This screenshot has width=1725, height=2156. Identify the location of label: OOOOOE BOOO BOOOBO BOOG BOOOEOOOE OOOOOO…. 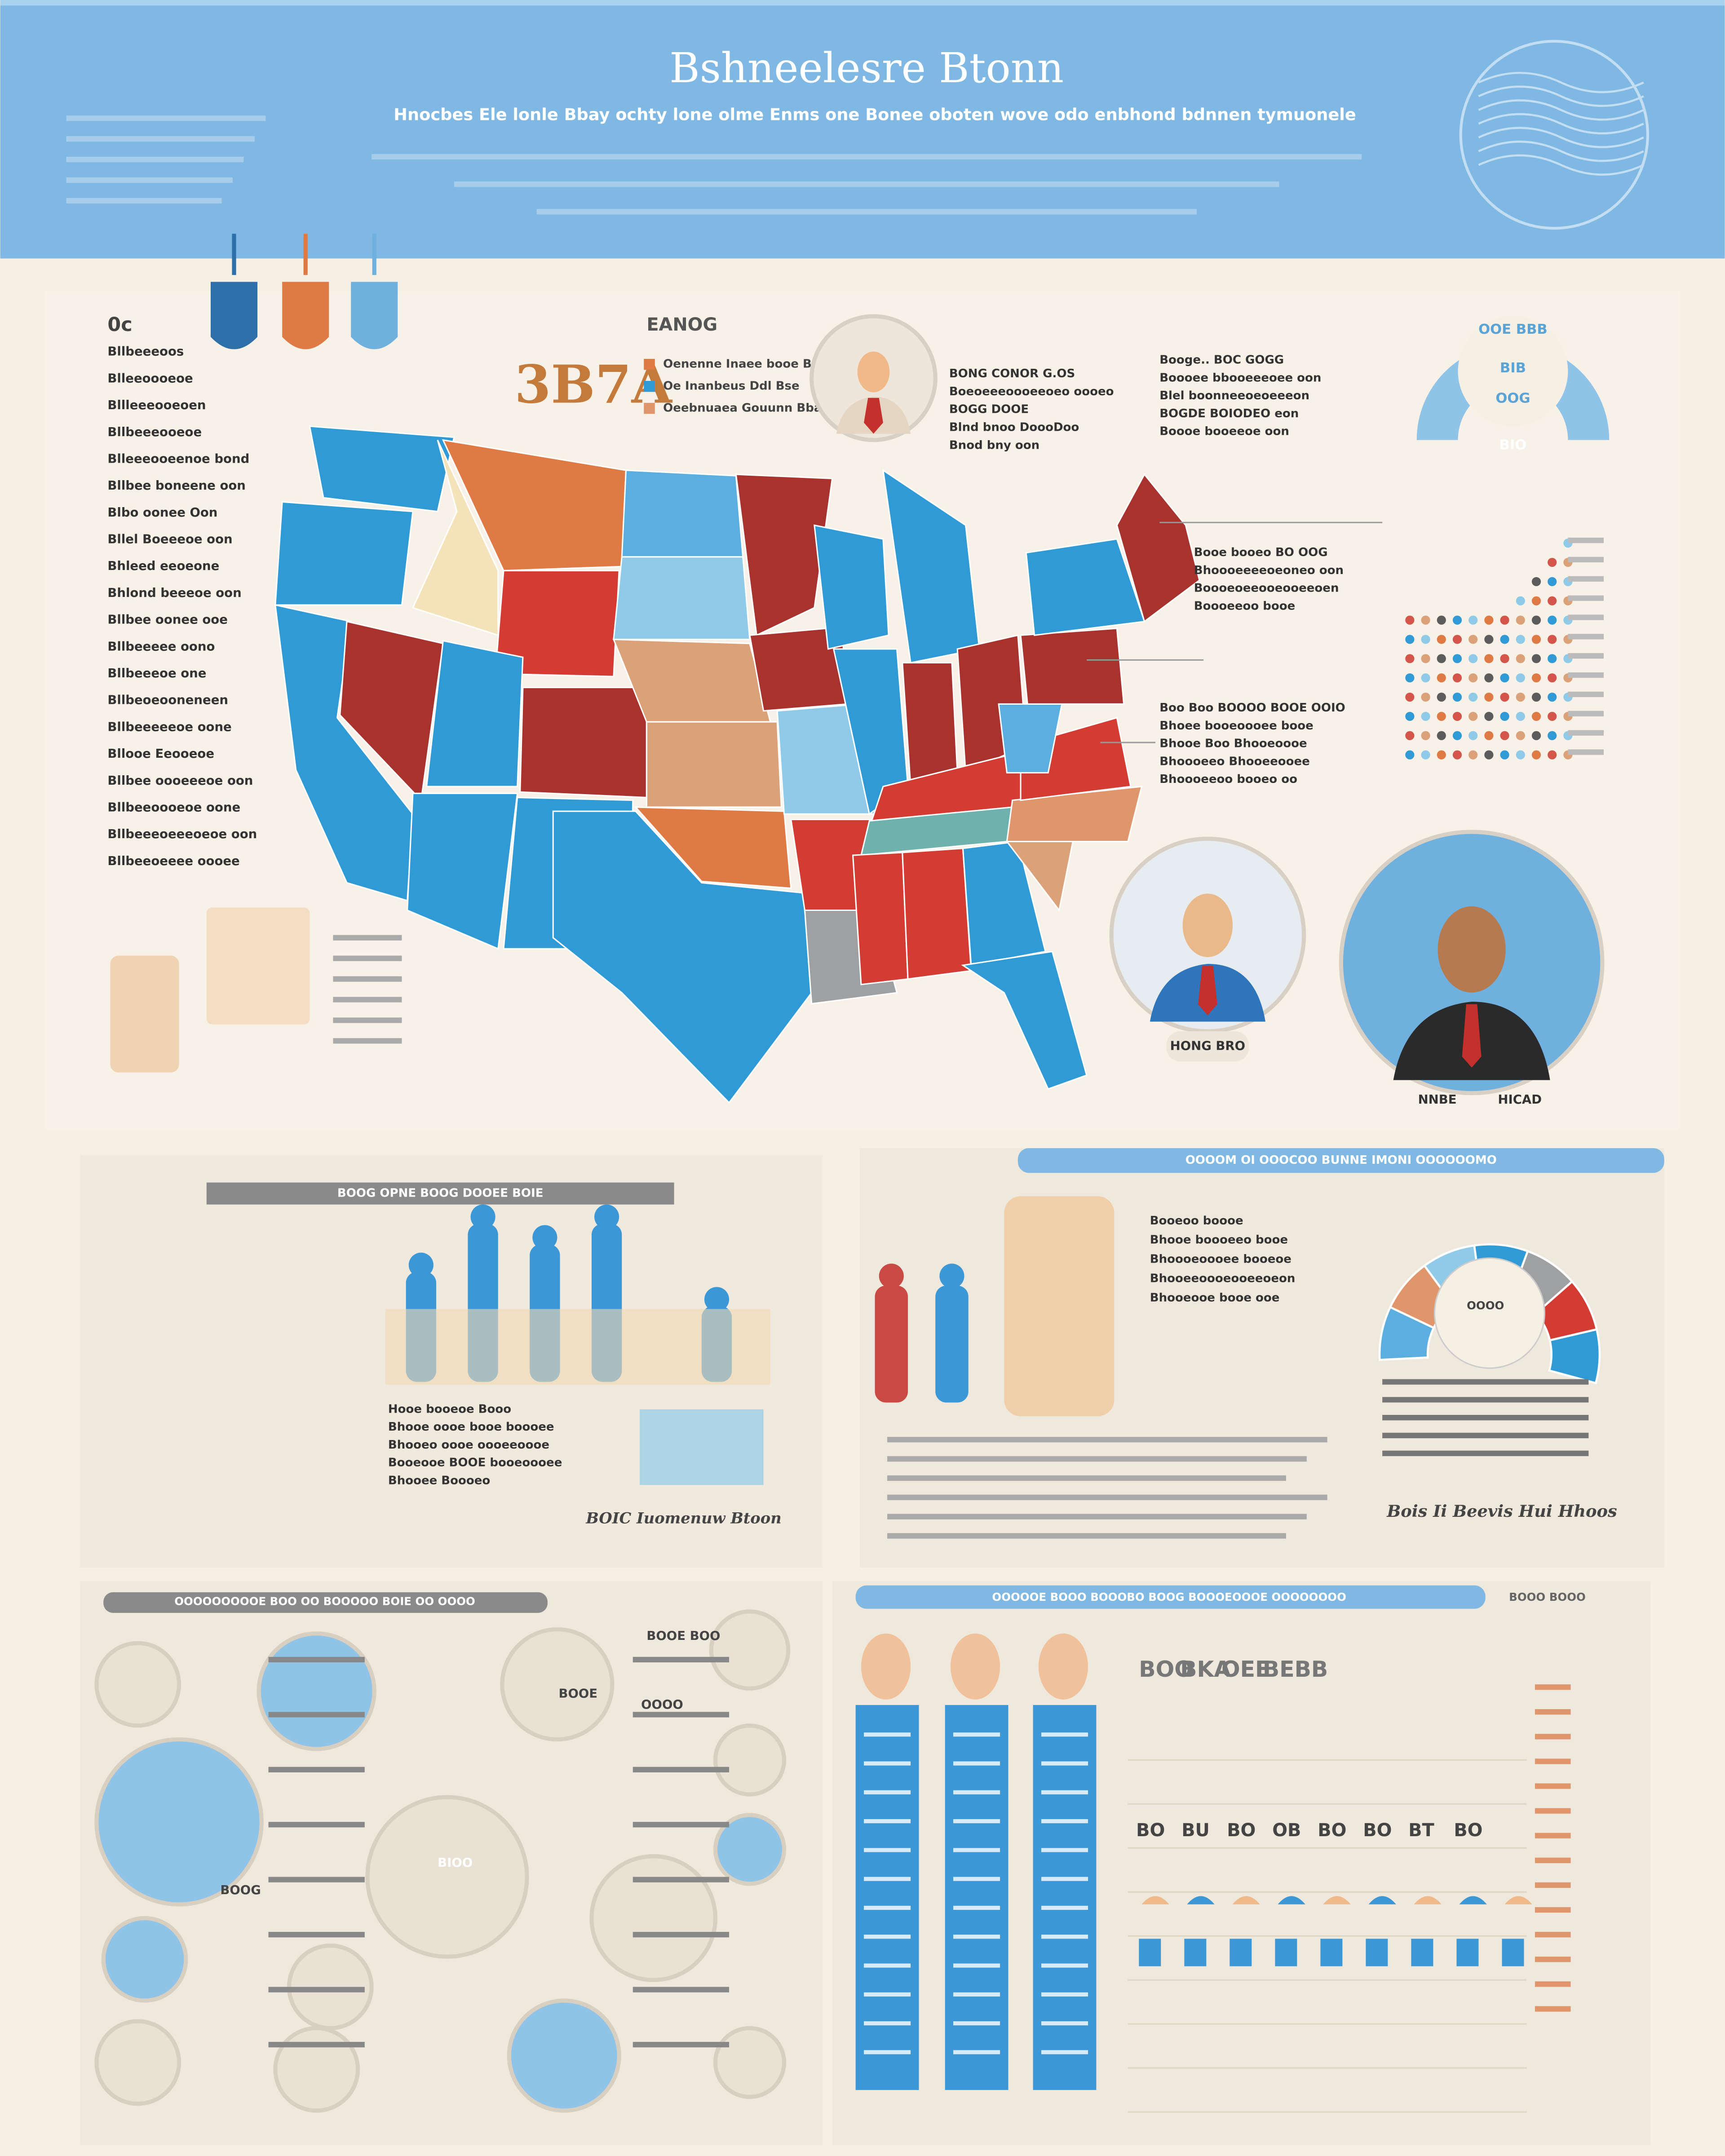
(1169, 1597).